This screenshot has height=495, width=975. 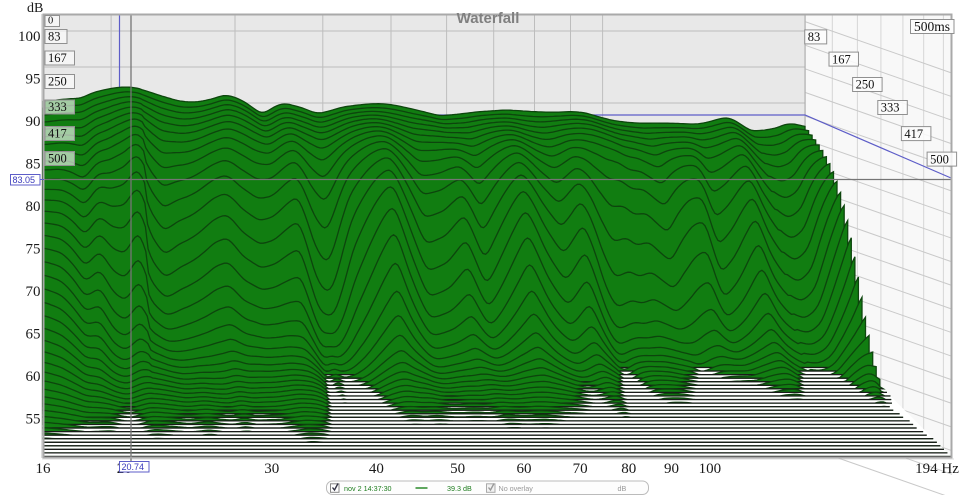 I want to click on svg-text: 75, so click(x=33, y=250).